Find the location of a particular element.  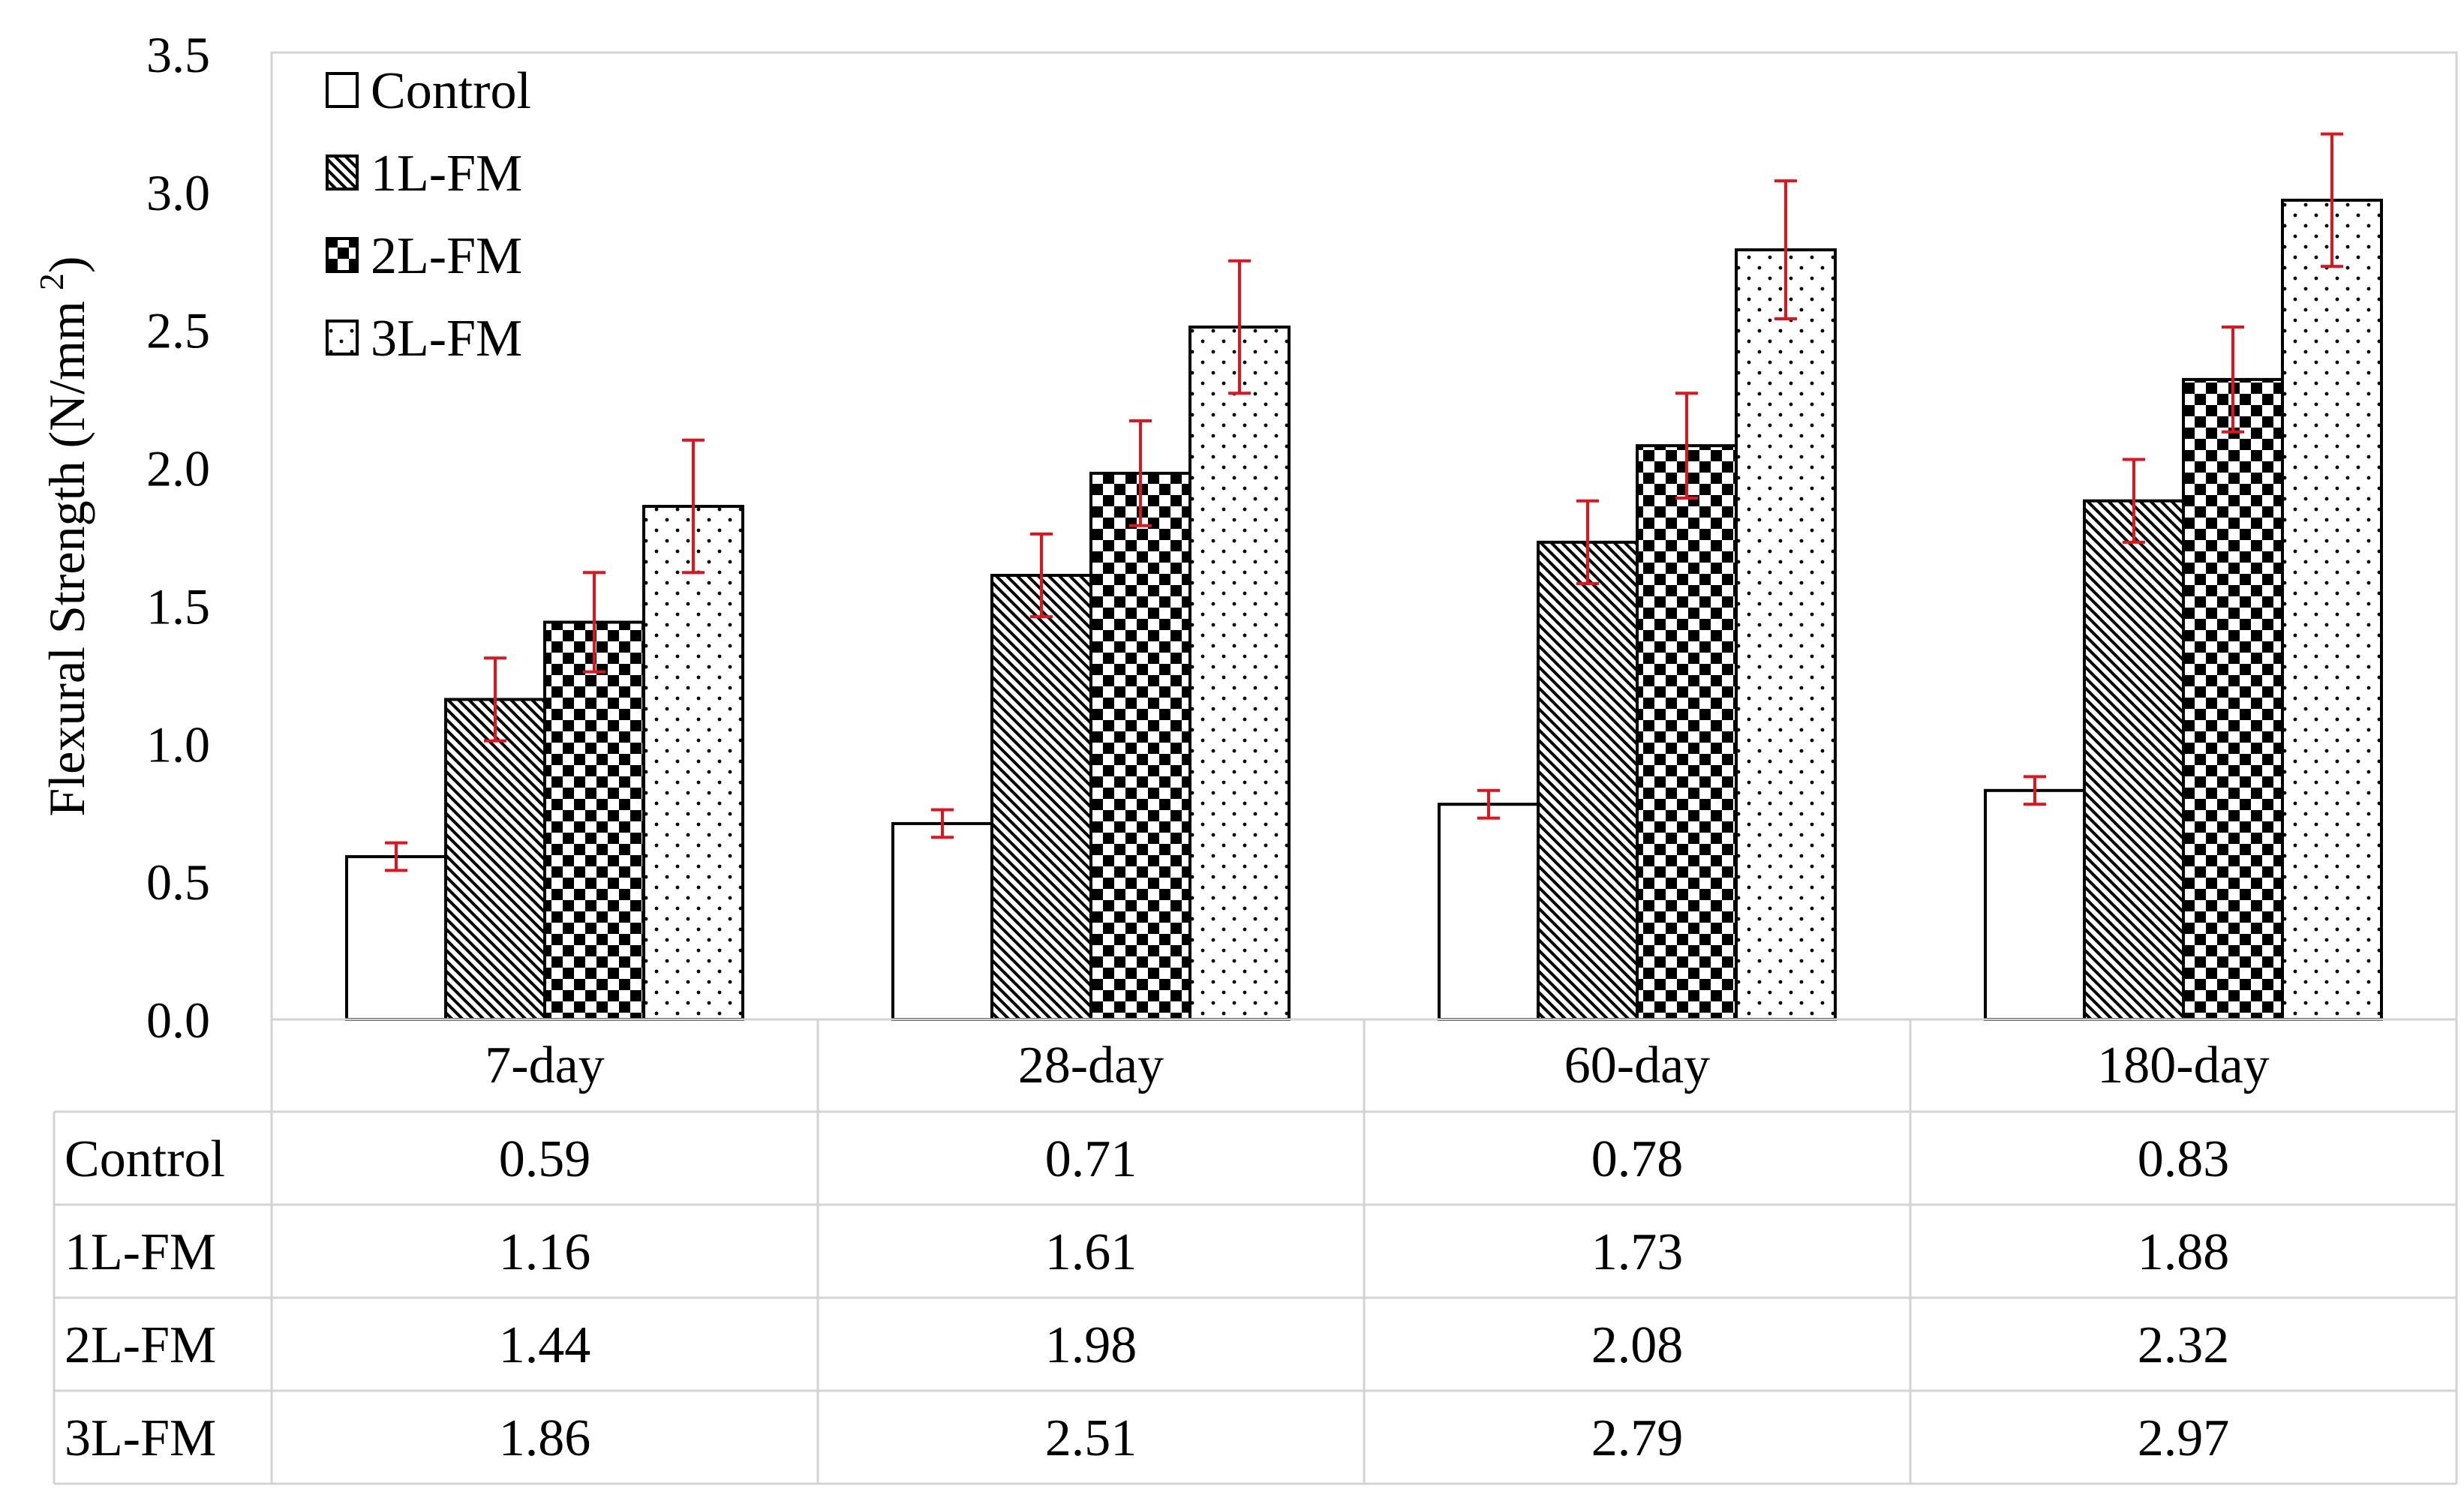

y-tick-label: 0.0 is located at coordinates (178, 1020).